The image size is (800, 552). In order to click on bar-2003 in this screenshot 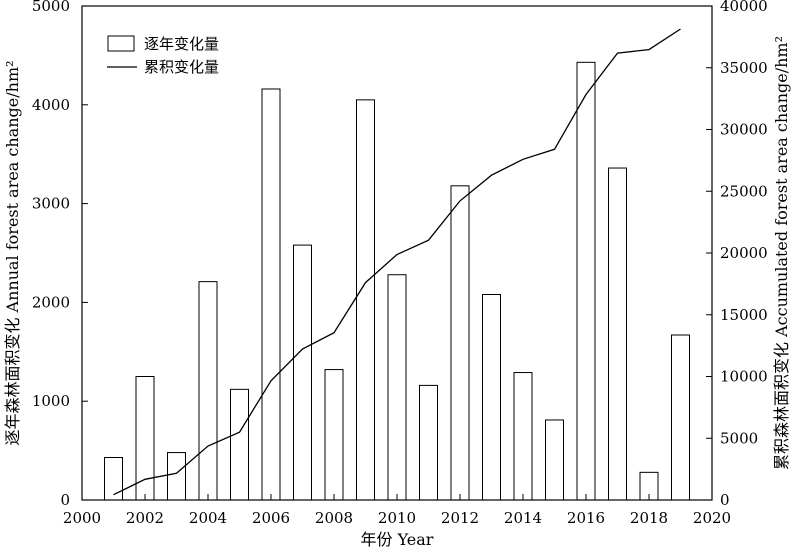, I will do `click(176, 476)`.